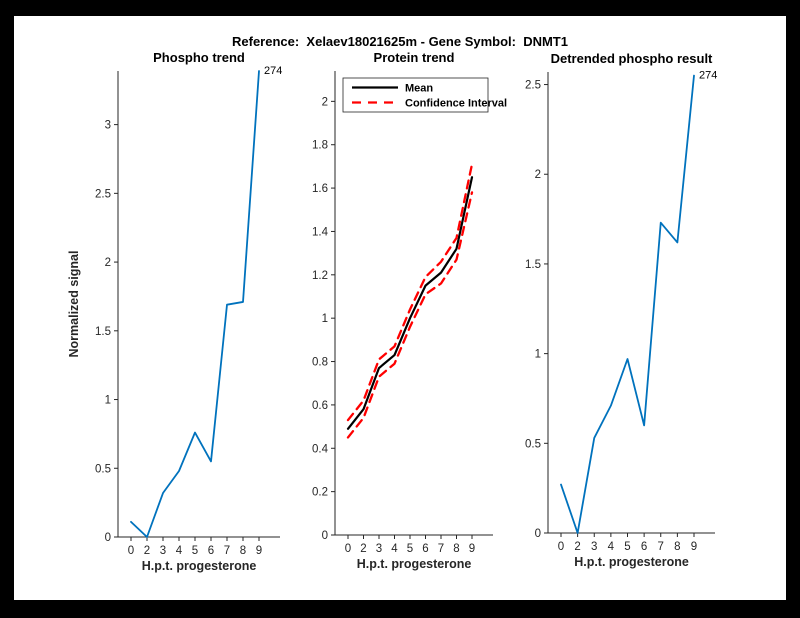 The width and height of the screenshot is (800, 618). I want to click on series-line-phospho-signal, so click(195, 304).